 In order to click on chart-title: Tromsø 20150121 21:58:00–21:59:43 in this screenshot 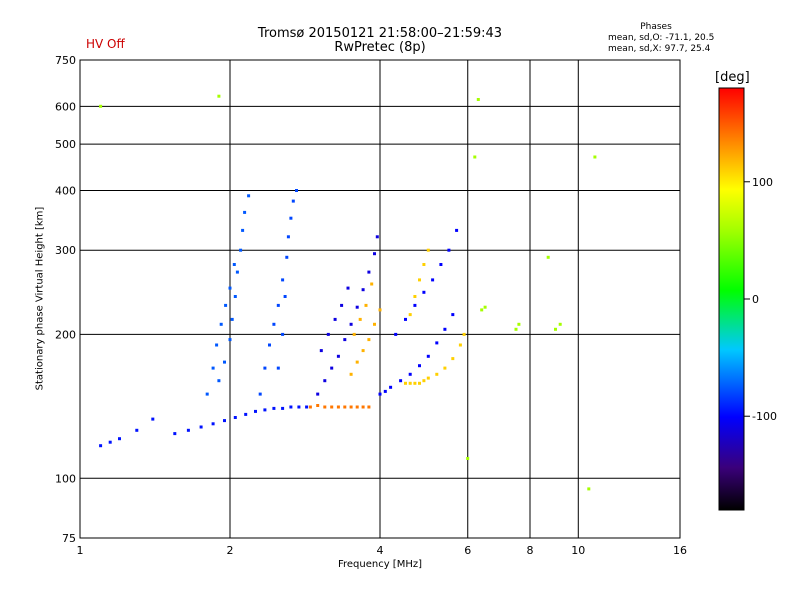, I will do `click(380, 33)`.